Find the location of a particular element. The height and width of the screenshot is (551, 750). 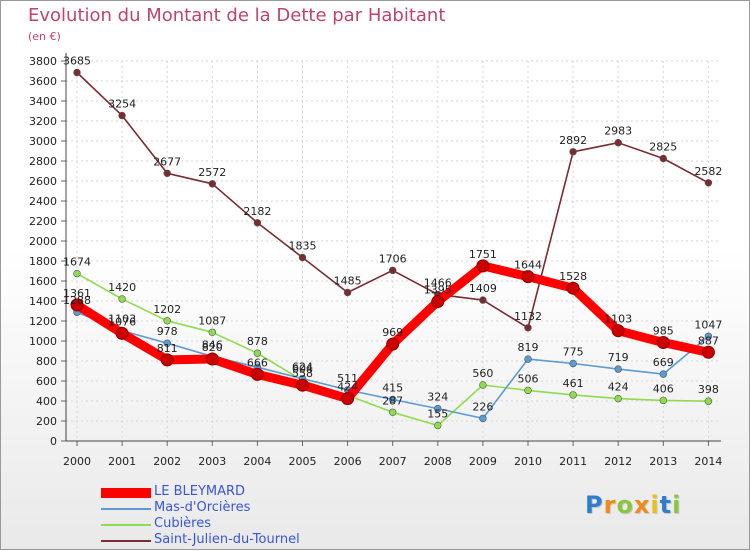

legend-label: LE BLEYMARD is located at coordinates (200, 491).